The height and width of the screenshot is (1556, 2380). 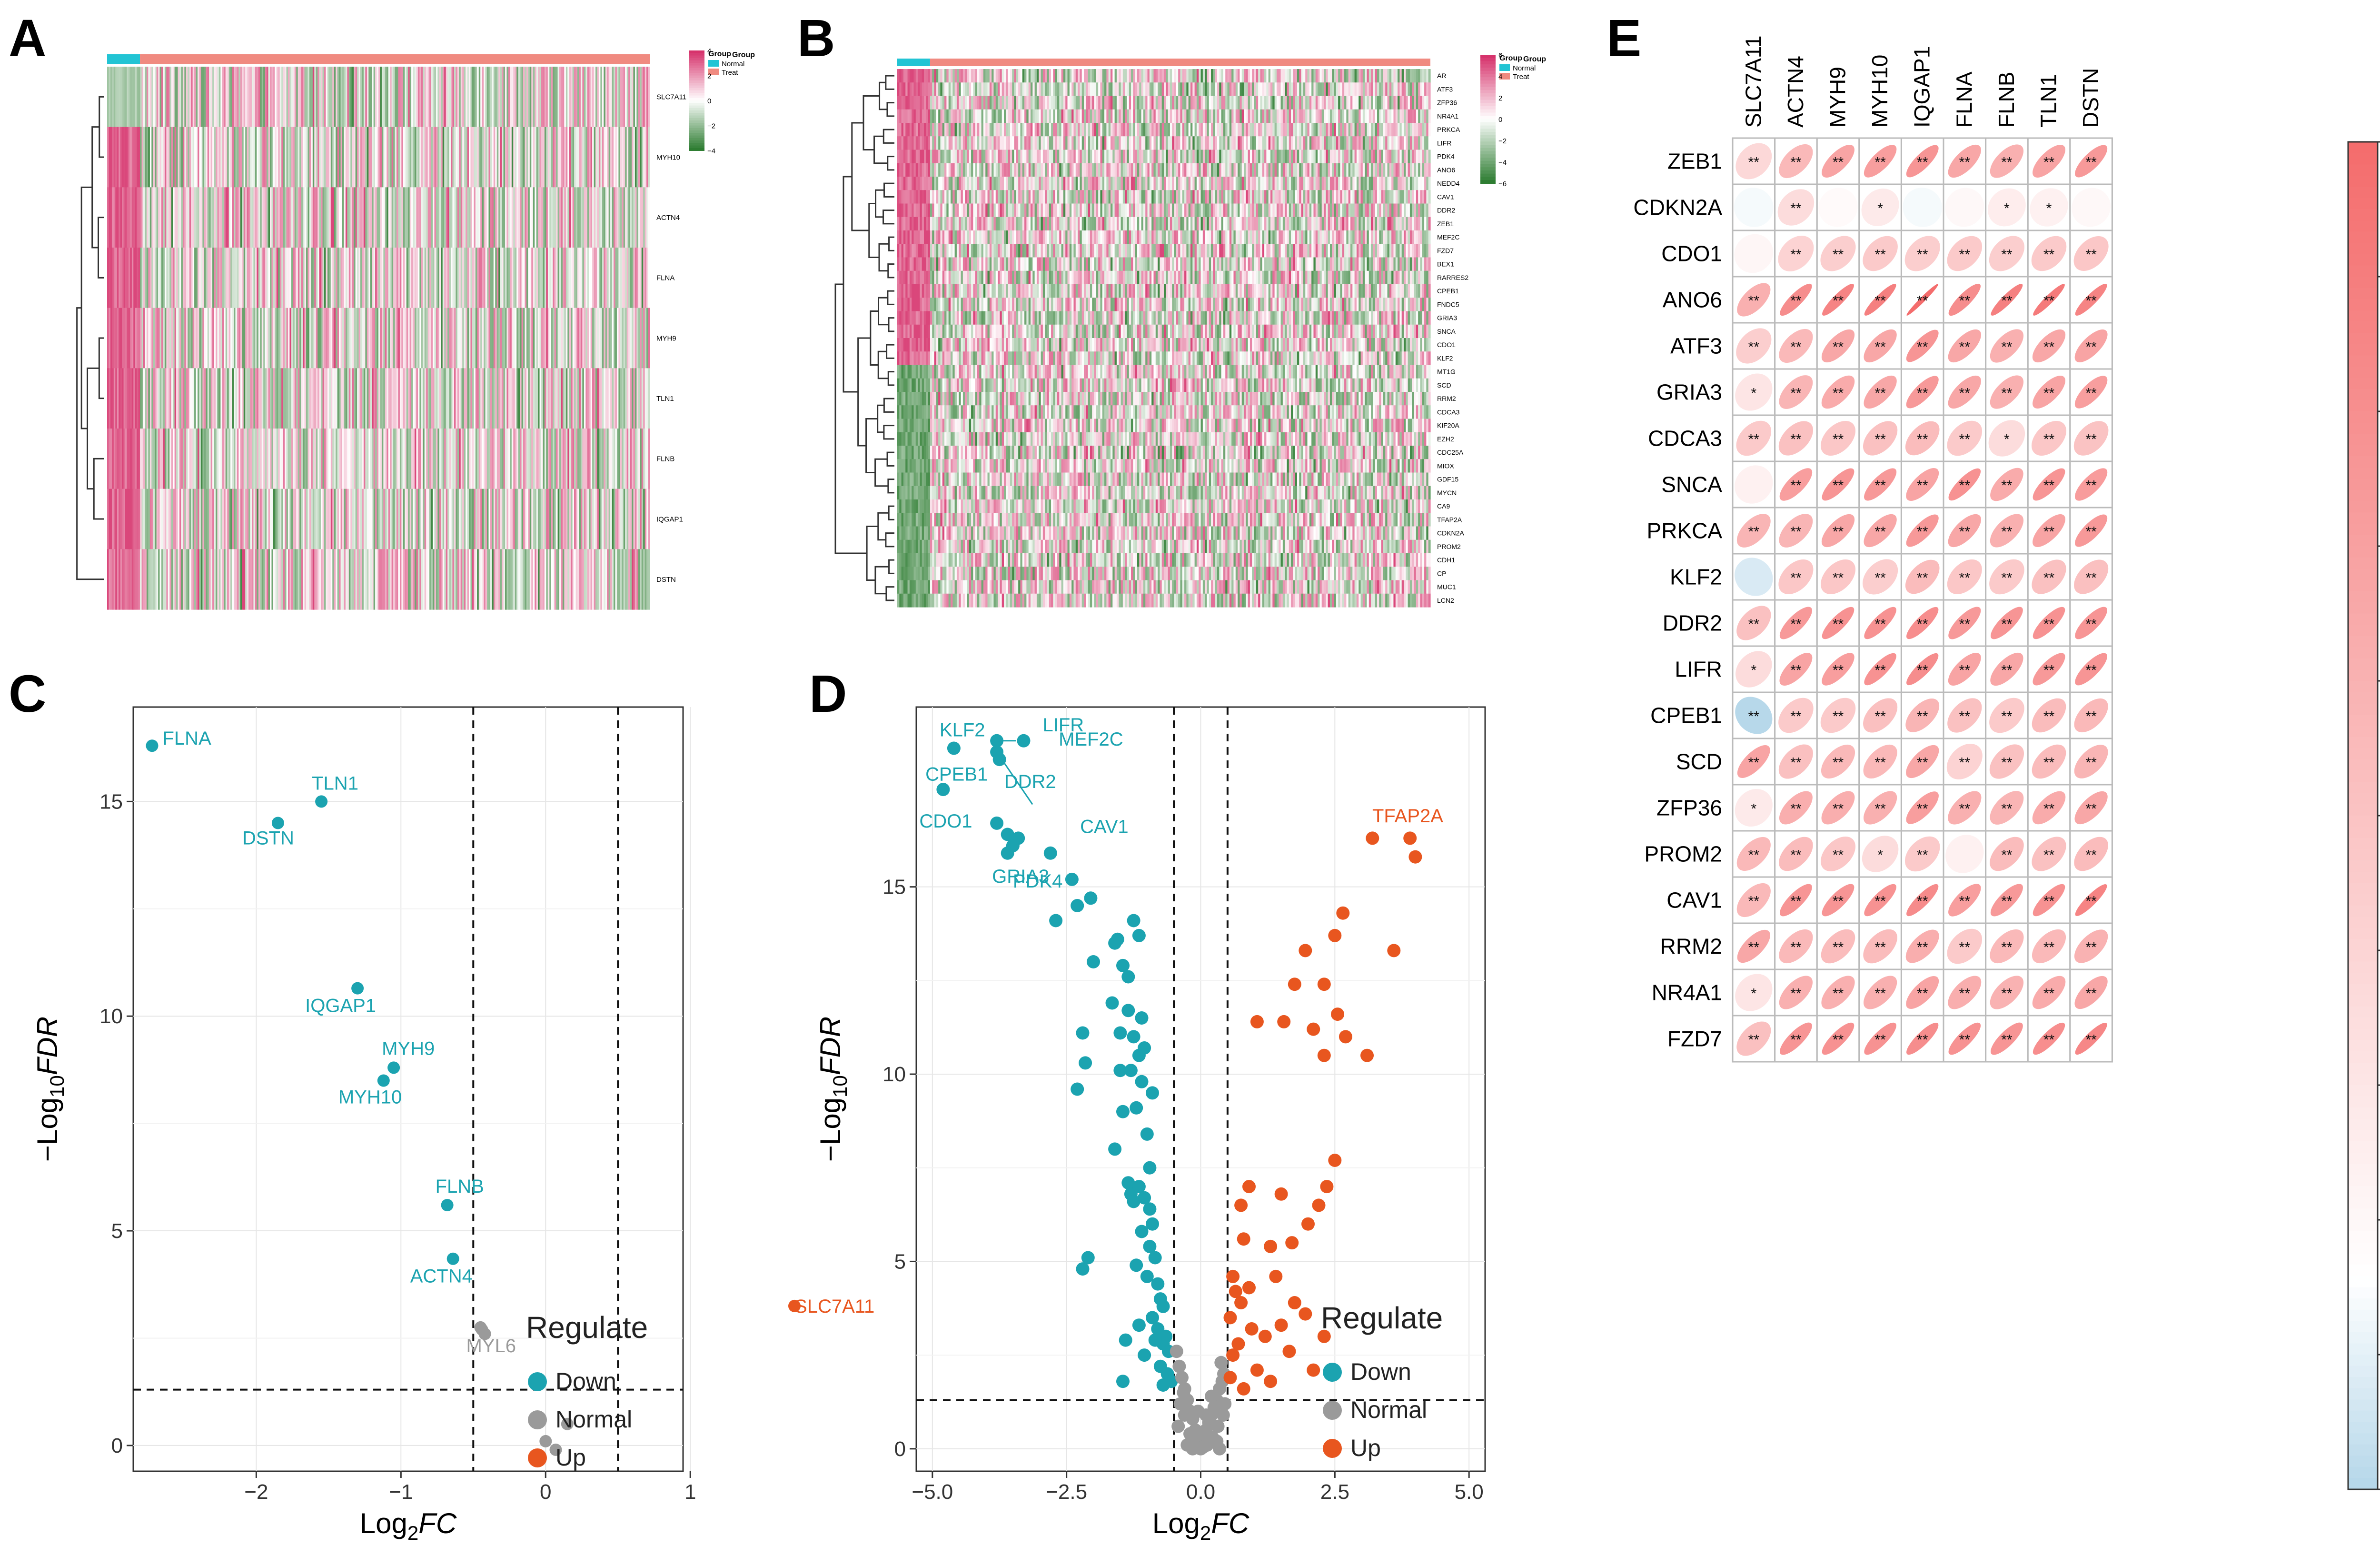 What do you see at coordinates (913, 63) in the screenshot?
I see `heatmap-b-group-bar-normal` at bounding box center [913, 63].